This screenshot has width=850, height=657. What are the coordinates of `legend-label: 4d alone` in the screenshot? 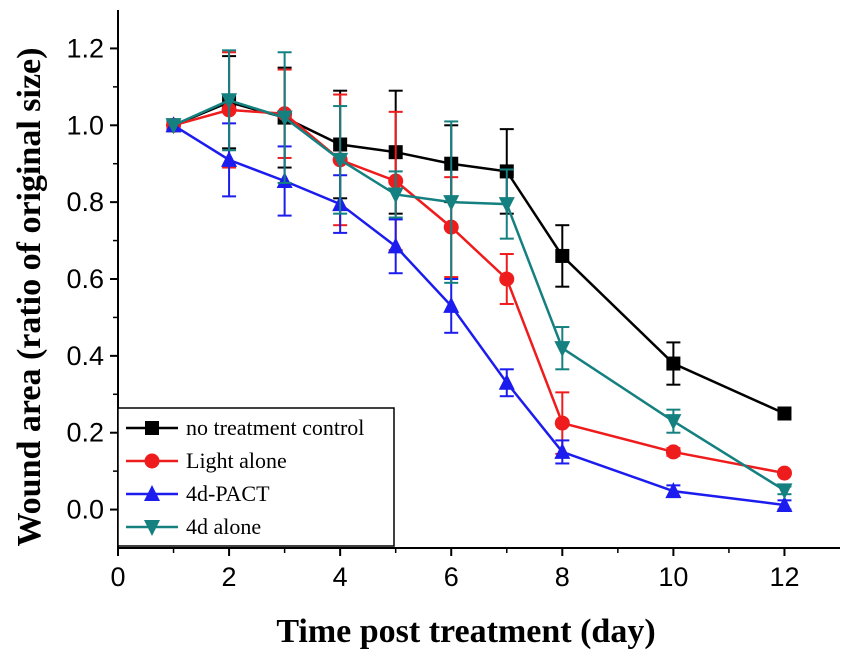 It's located at (223, 526).